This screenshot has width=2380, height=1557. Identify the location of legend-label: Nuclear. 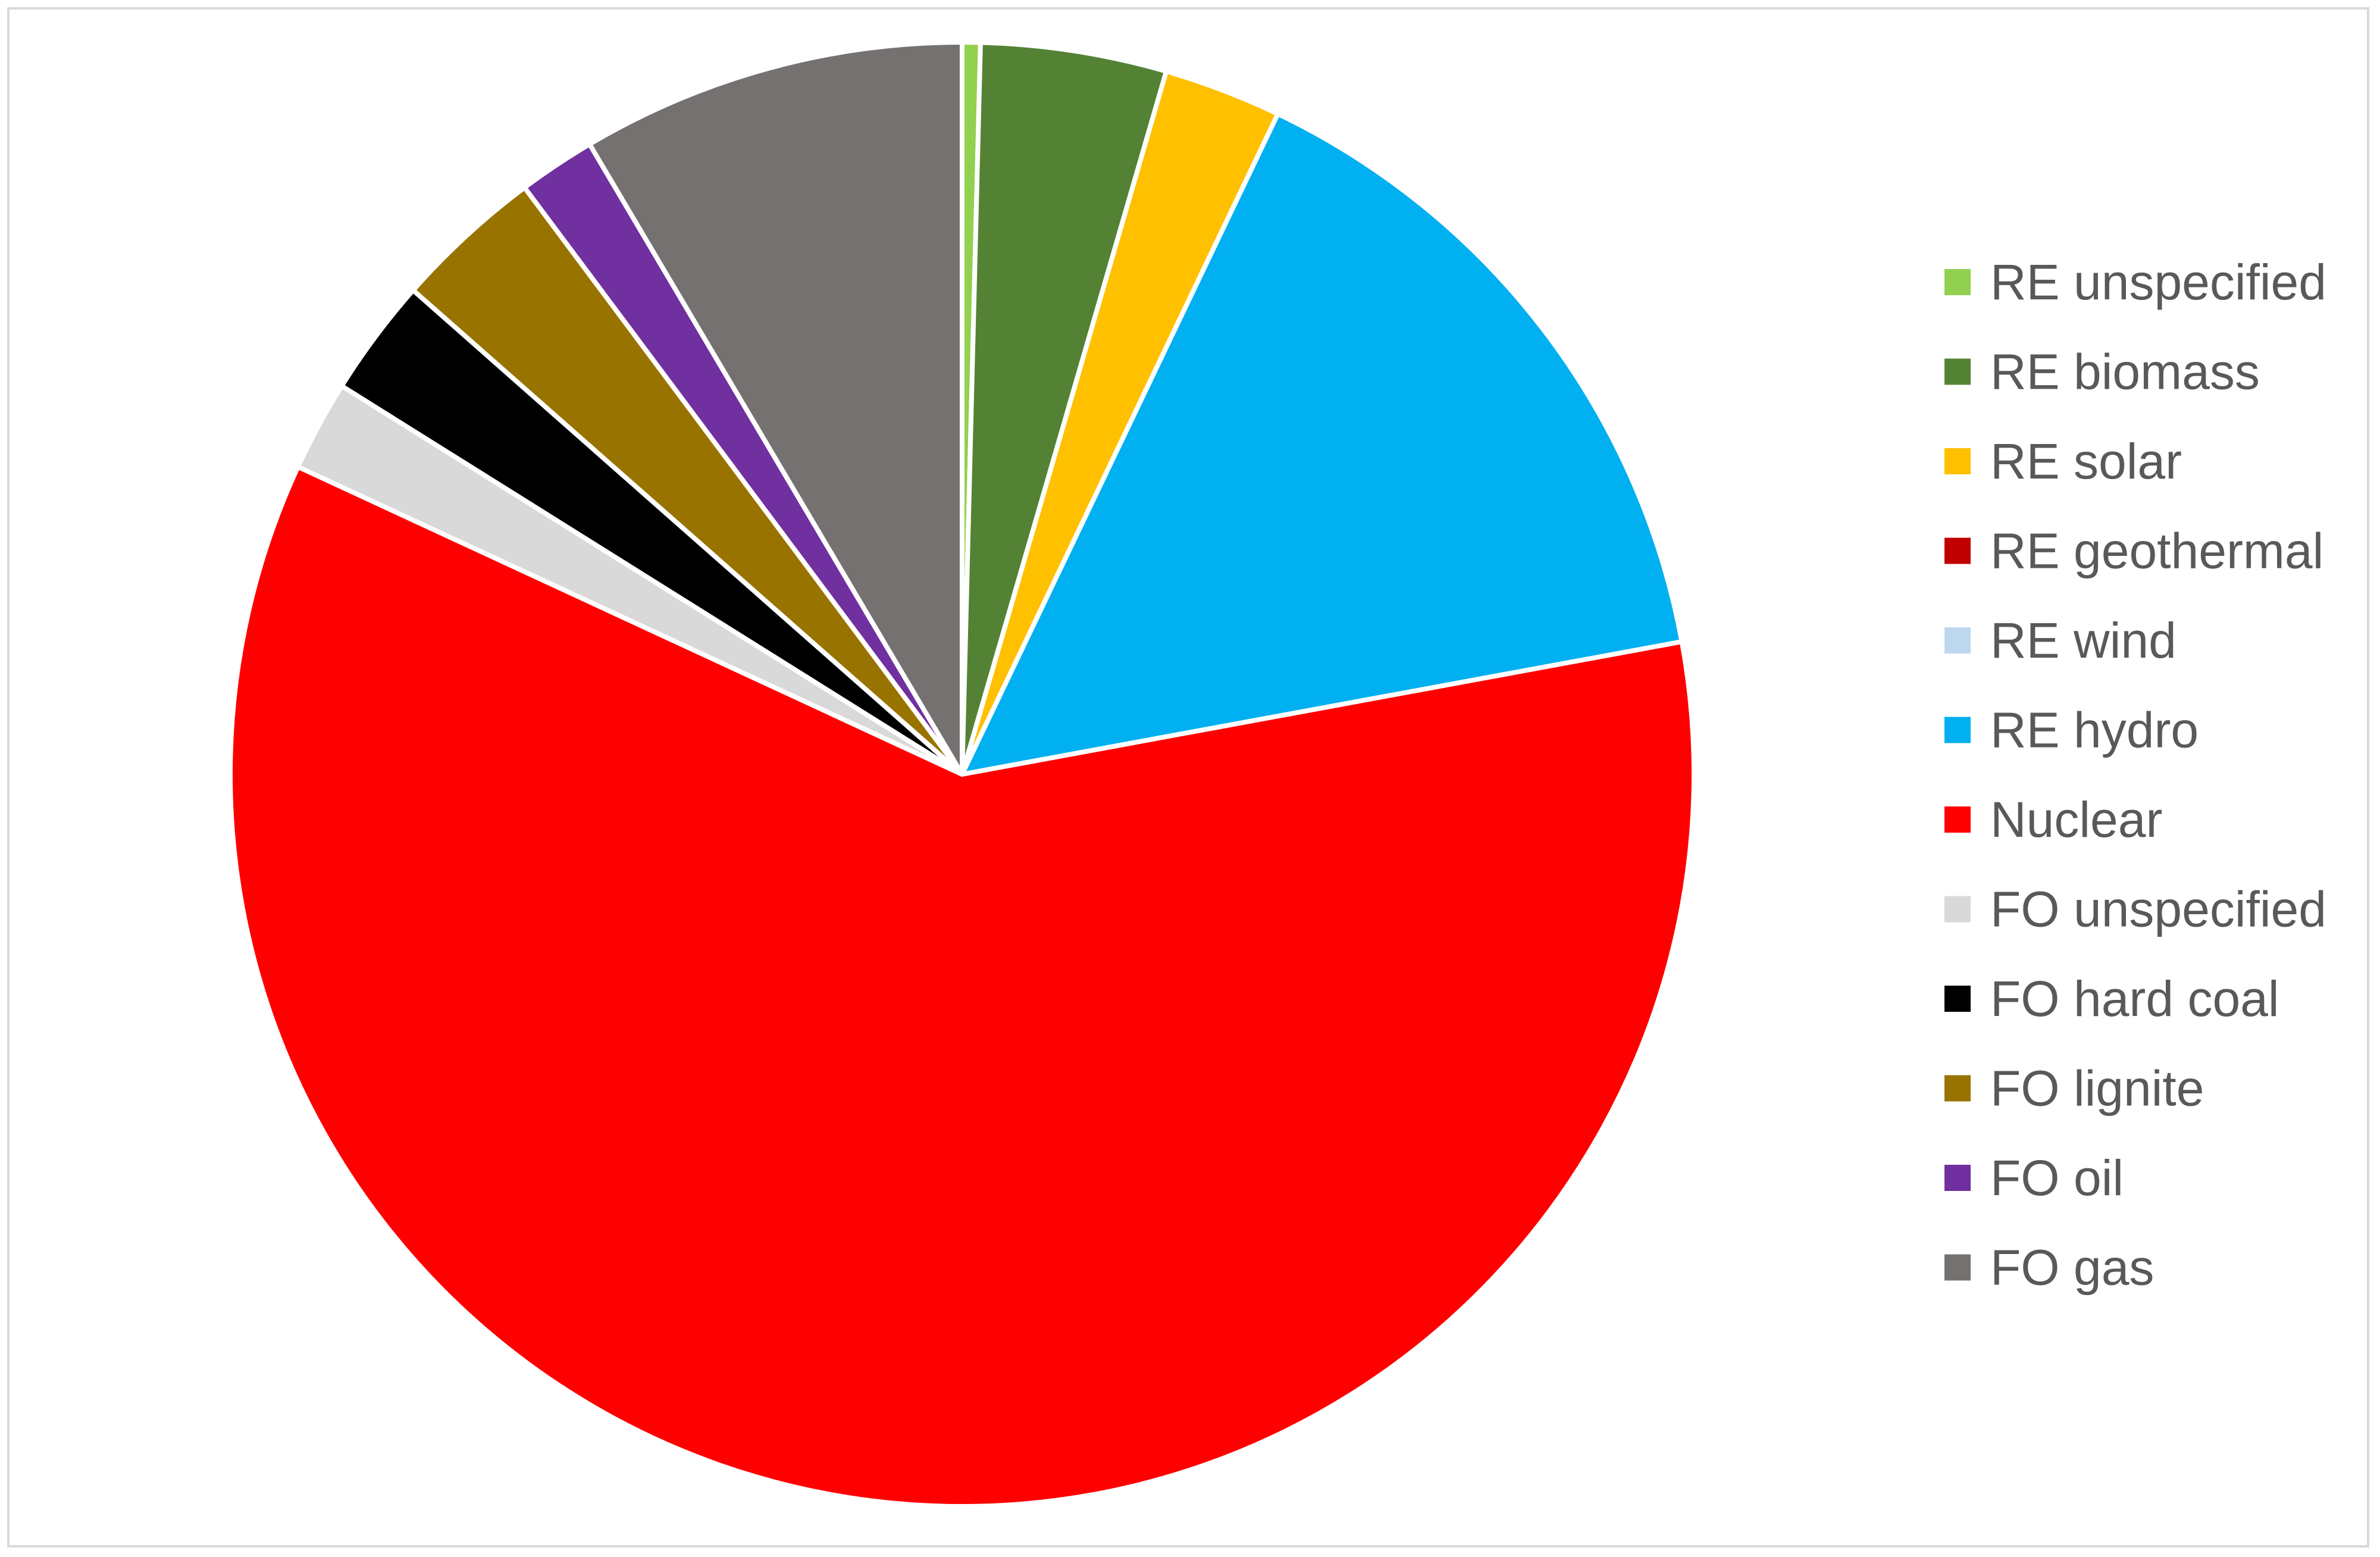
(2076, 820).